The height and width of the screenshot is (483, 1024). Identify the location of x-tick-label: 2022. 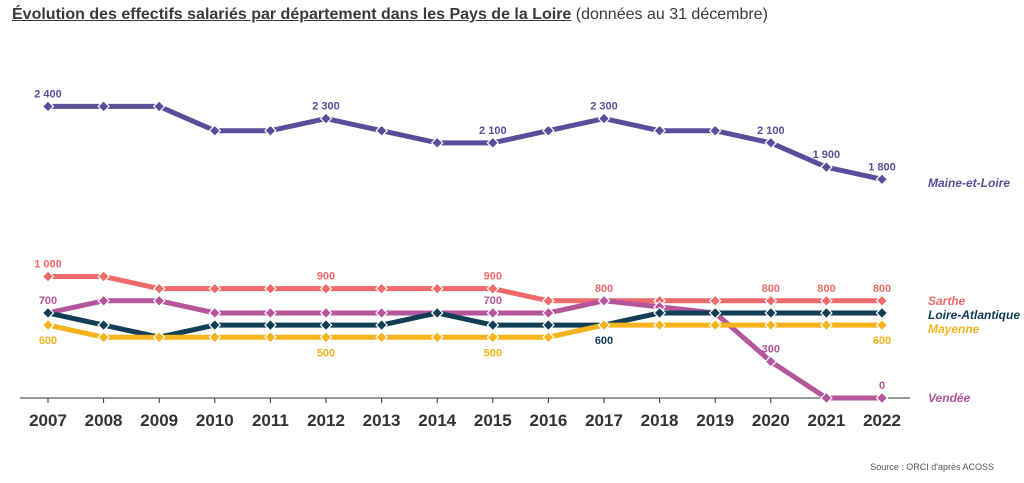
(882, 420).